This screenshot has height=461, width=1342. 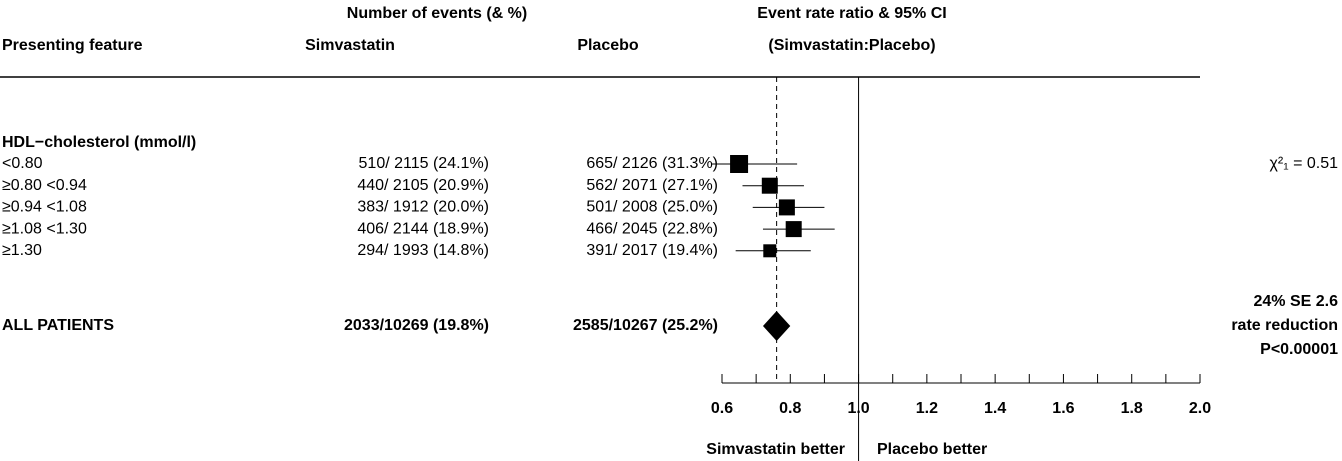 What do you see at coordinates (1132, 408) in the screenshot?
I see `x-tick-label: 1.8` at bounding box center [1132, 408].